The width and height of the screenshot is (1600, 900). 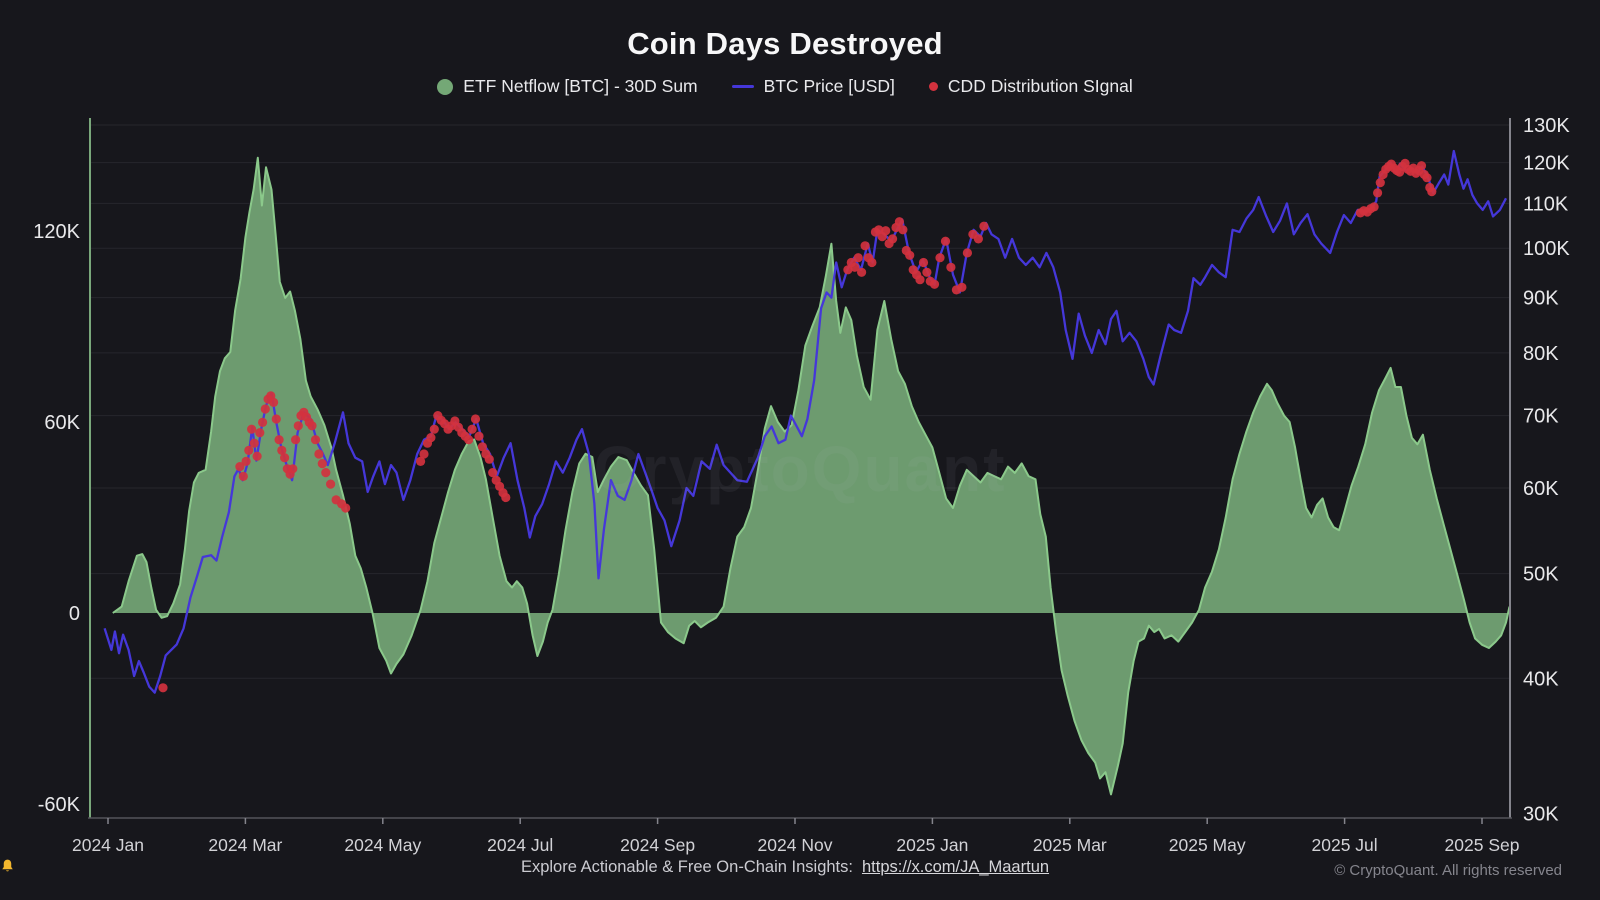 I want to click on x-axis-tick-label: 2024 May, so click(x=382, y=845).